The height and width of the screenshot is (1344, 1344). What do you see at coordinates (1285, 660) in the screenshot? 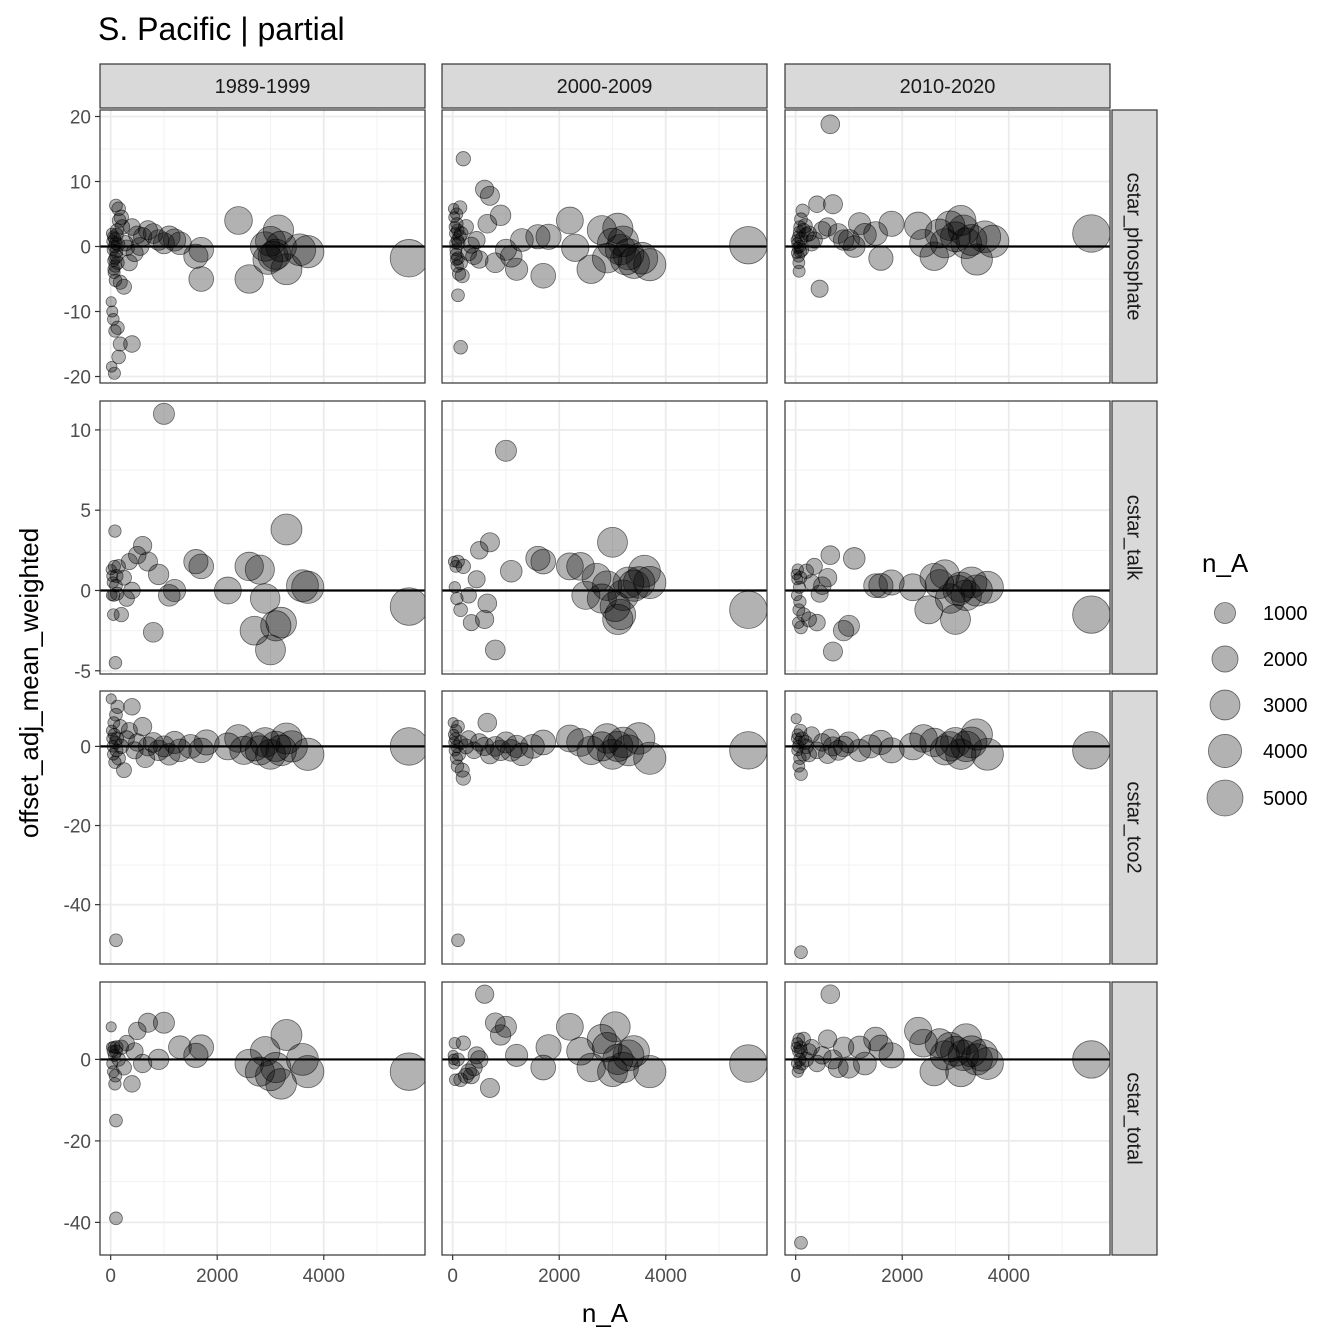
I see `legend-key-label: 2000` at bounding box center [1285, 660].